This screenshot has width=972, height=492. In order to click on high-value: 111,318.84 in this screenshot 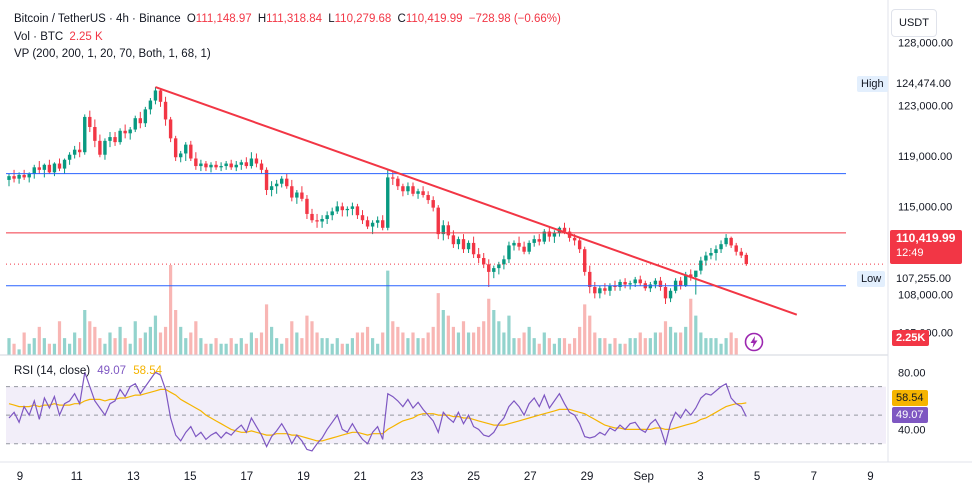, I will do `click(294, 19)`.